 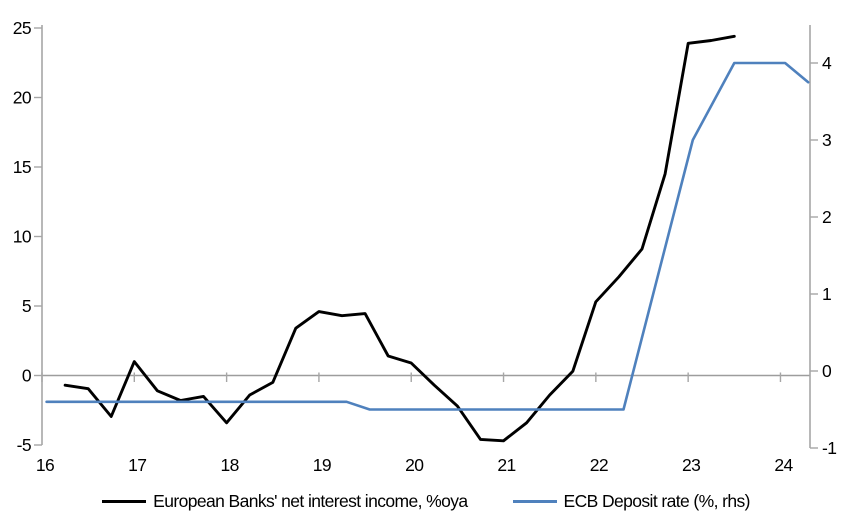 I want to click on left-axis-tick-label: 0, so click(x=27, y=376).